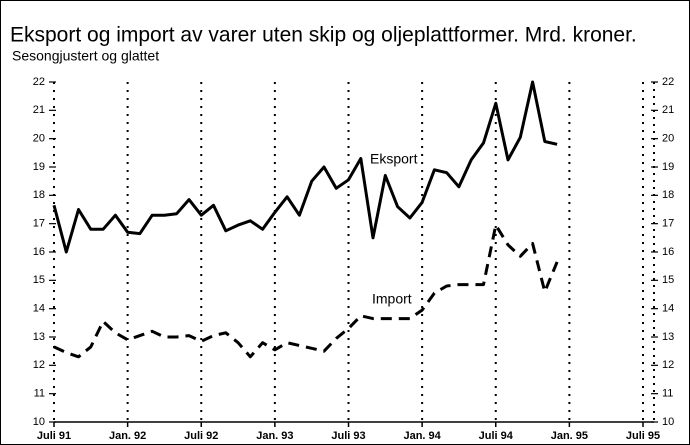 This screenshot has width=690, height=445. What do you see at coordinates (668, 422) in the screenshot?
I see `y2-tick-label: 10` at bounding box center [668, 422].